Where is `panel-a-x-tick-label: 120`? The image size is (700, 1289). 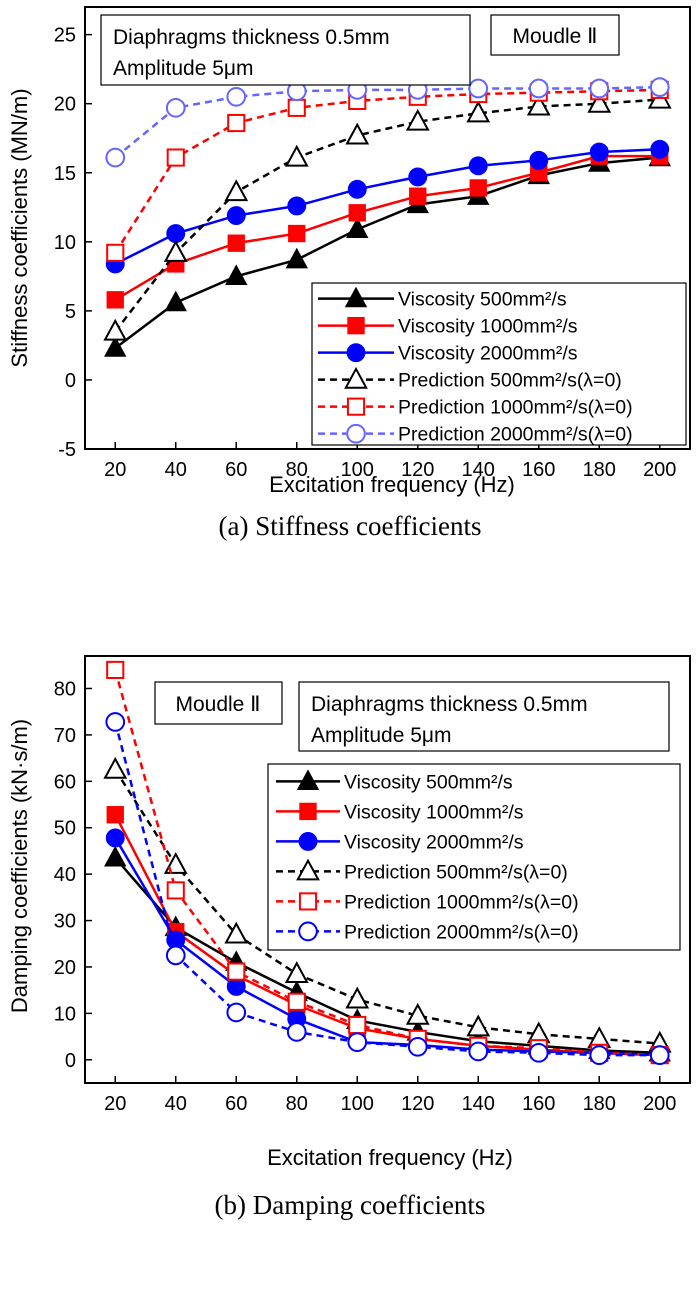 panel-a-x-tick-label: 120 is located at coordinates (417, 470).